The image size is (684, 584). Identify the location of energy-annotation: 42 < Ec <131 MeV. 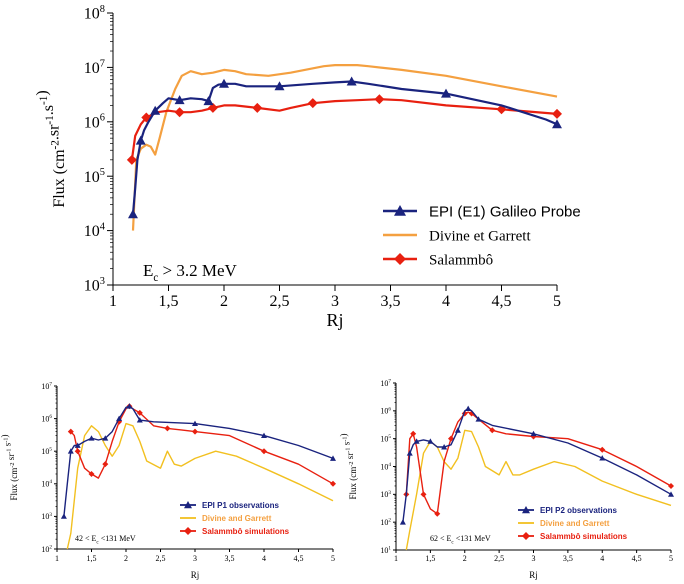
(105, 539).